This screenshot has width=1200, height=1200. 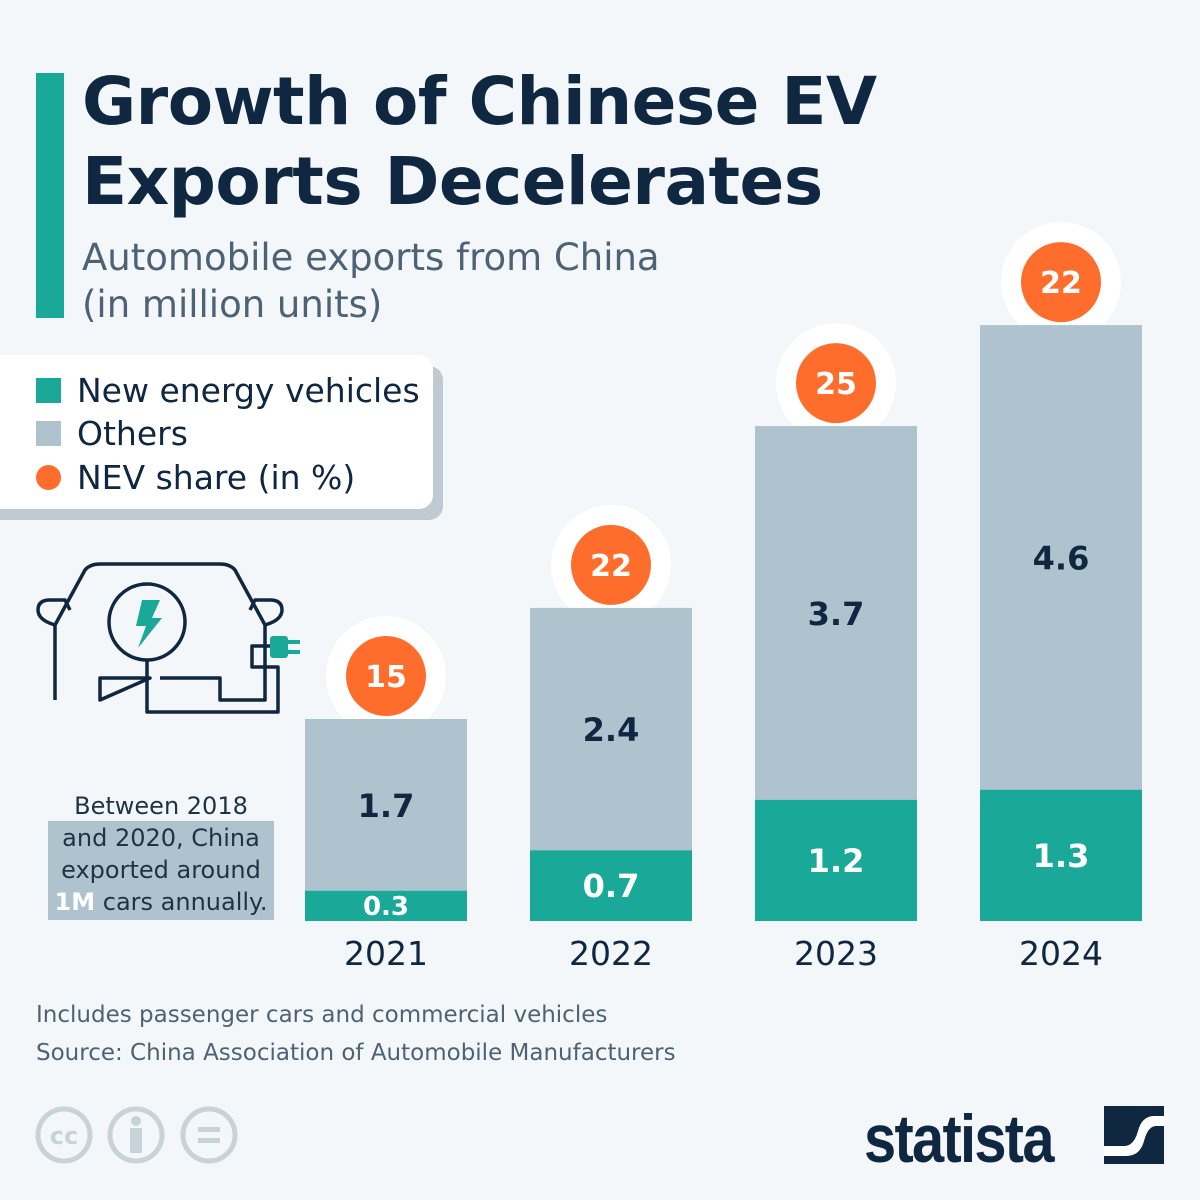 What do you see at coordinates (452, 181) in the screenshot?
I see `title-line: Exports Decelerates` at bounding box center [452, 181].